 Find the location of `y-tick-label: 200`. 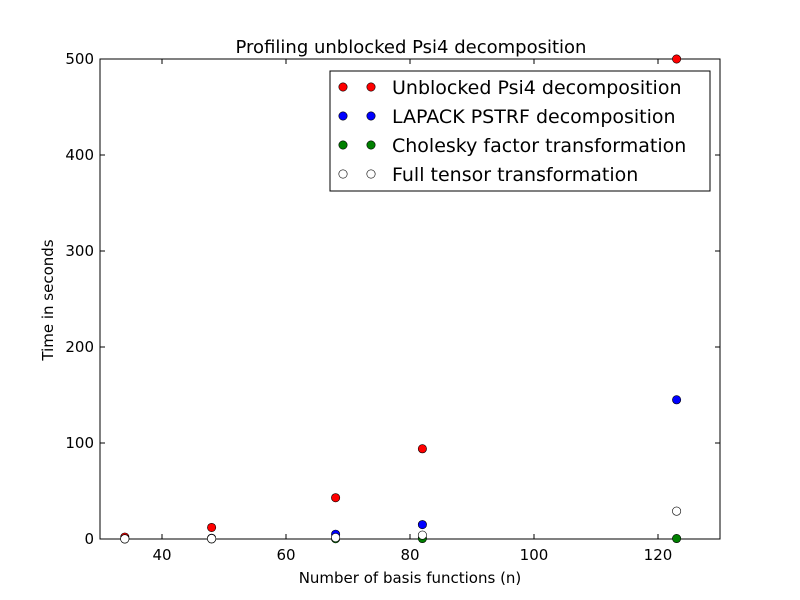

y-tick-label: 200 is located at coordinates (79, 347).